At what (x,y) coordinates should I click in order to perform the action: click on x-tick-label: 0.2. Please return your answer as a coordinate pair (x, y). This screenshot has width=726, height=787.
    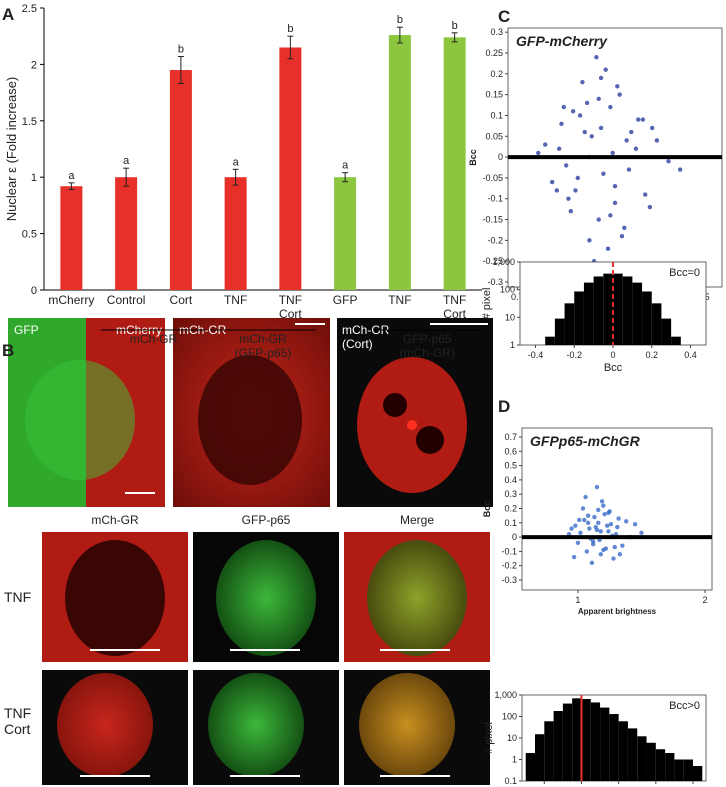
    Looking at the image, I should click on (651, 355).